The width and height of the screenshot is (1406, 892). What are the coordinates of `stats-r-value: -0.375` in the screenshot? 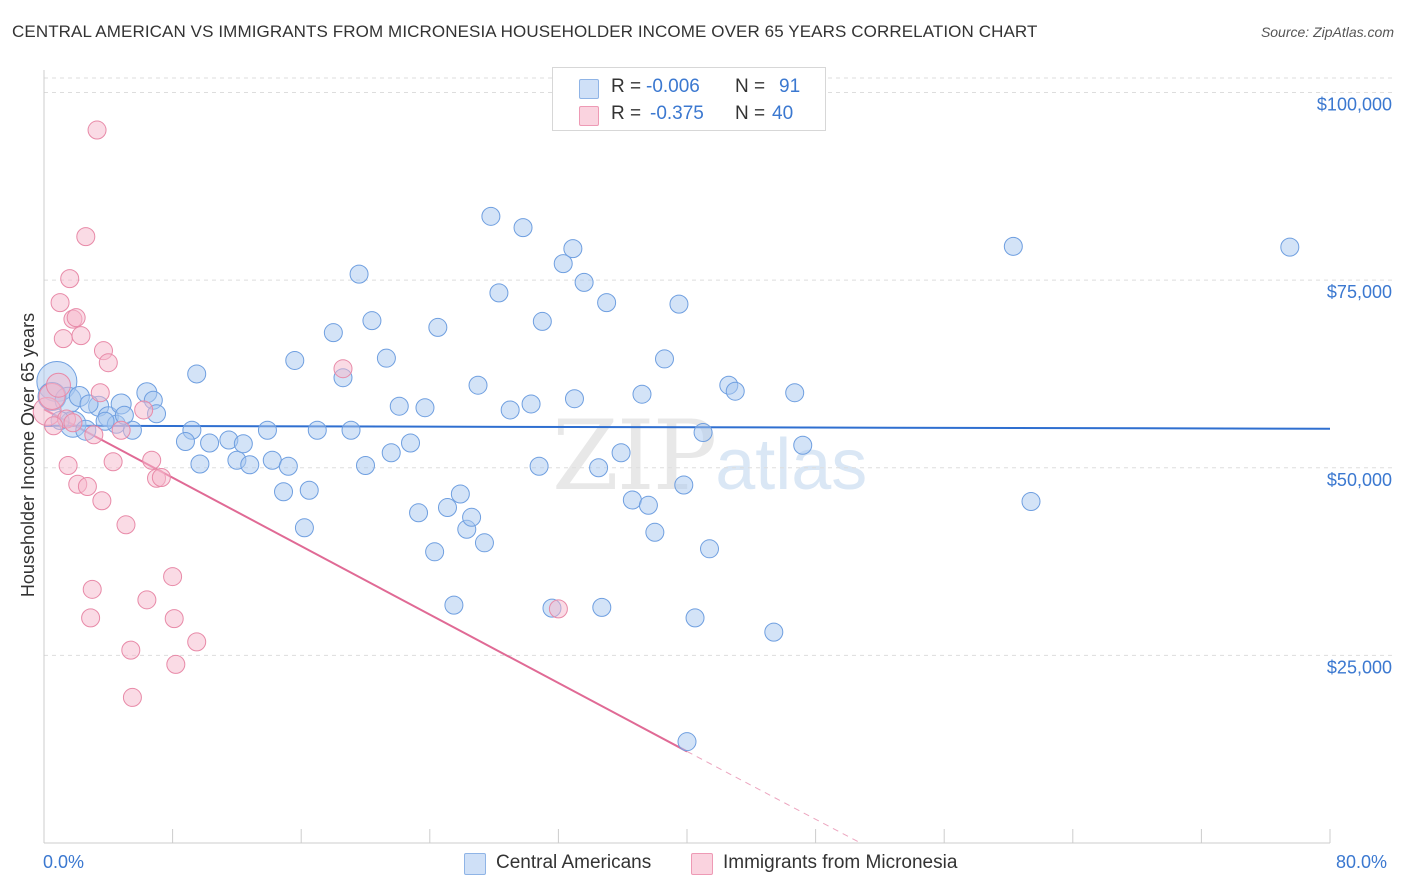 It's located at (677, 113).